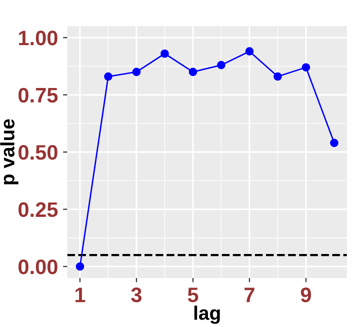 The image size is (354, 327). What do you see at coordinates (9, 151) in the screenshot?
I see `y-axis-title: p value` at bounding box center [9, 151].